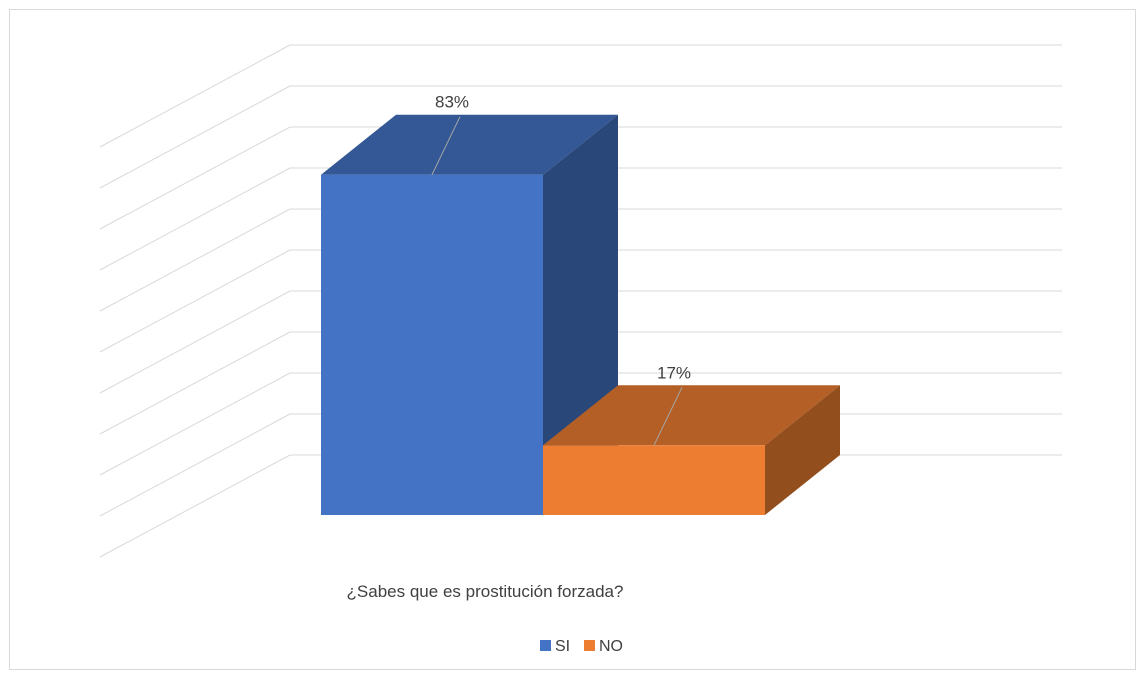  What do you see at coordinates (562, 646) in the screenshot?
I see `legend-label: SI` at bounding box center [562, 646].